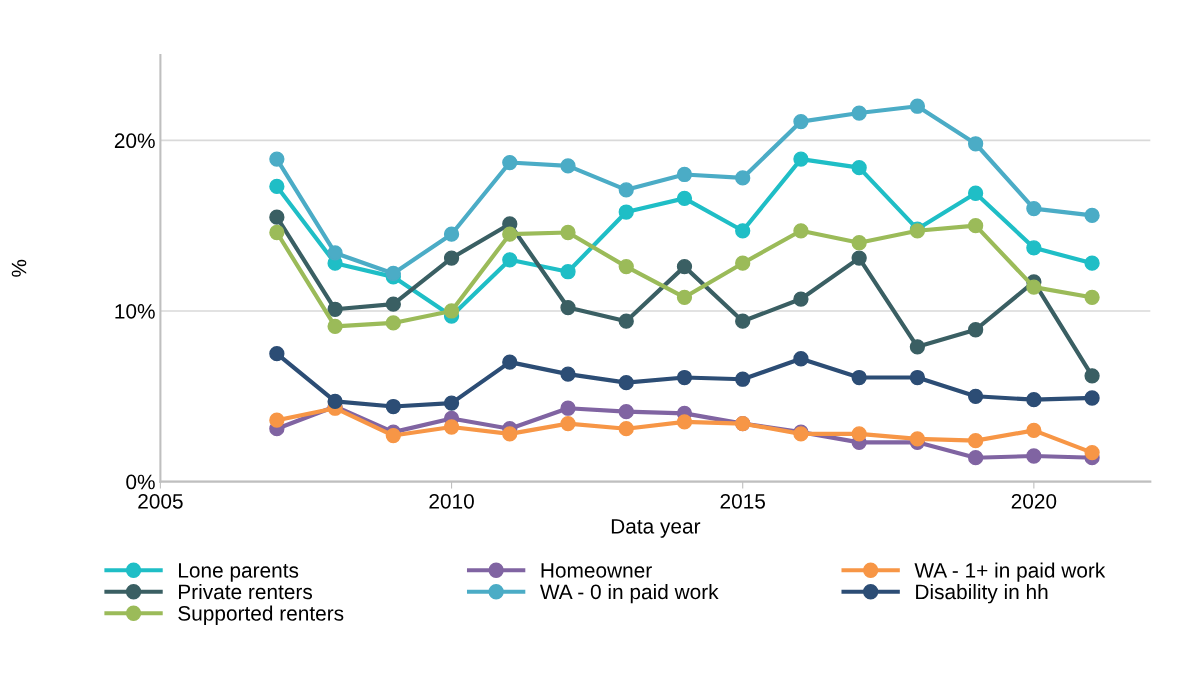 This screenshot has height=688, width=1197. What do you see at coordinates (140, 482) in the screenshot?
I see `y-tick-label: 0%` at bounding box center [140, 482].